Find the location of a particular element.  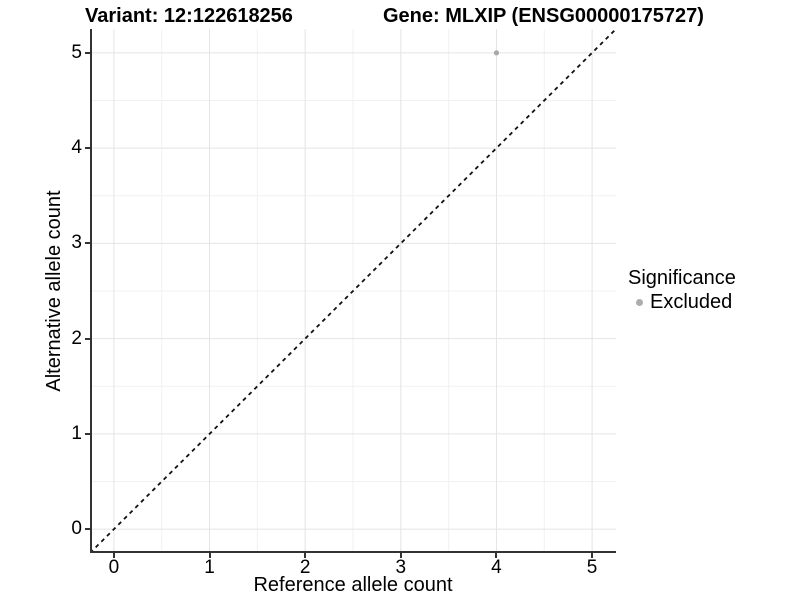

plot-title-variant: Variant: 12:122618256 is located at coordinates (189, 16).